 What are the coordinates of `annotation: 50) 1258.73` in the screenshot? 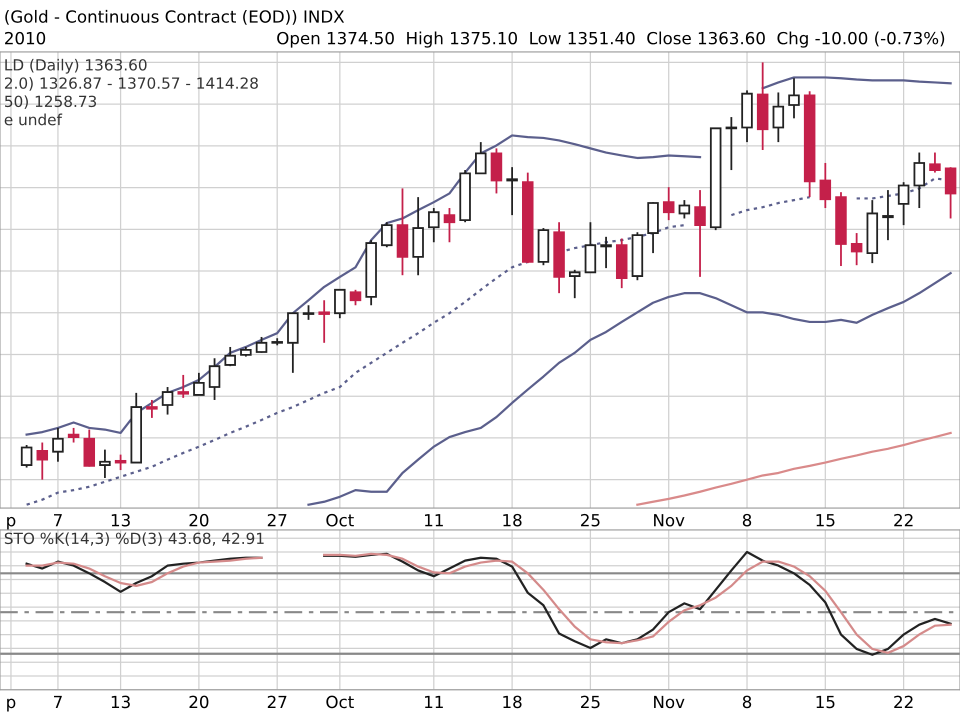 It's located at (50, 102).